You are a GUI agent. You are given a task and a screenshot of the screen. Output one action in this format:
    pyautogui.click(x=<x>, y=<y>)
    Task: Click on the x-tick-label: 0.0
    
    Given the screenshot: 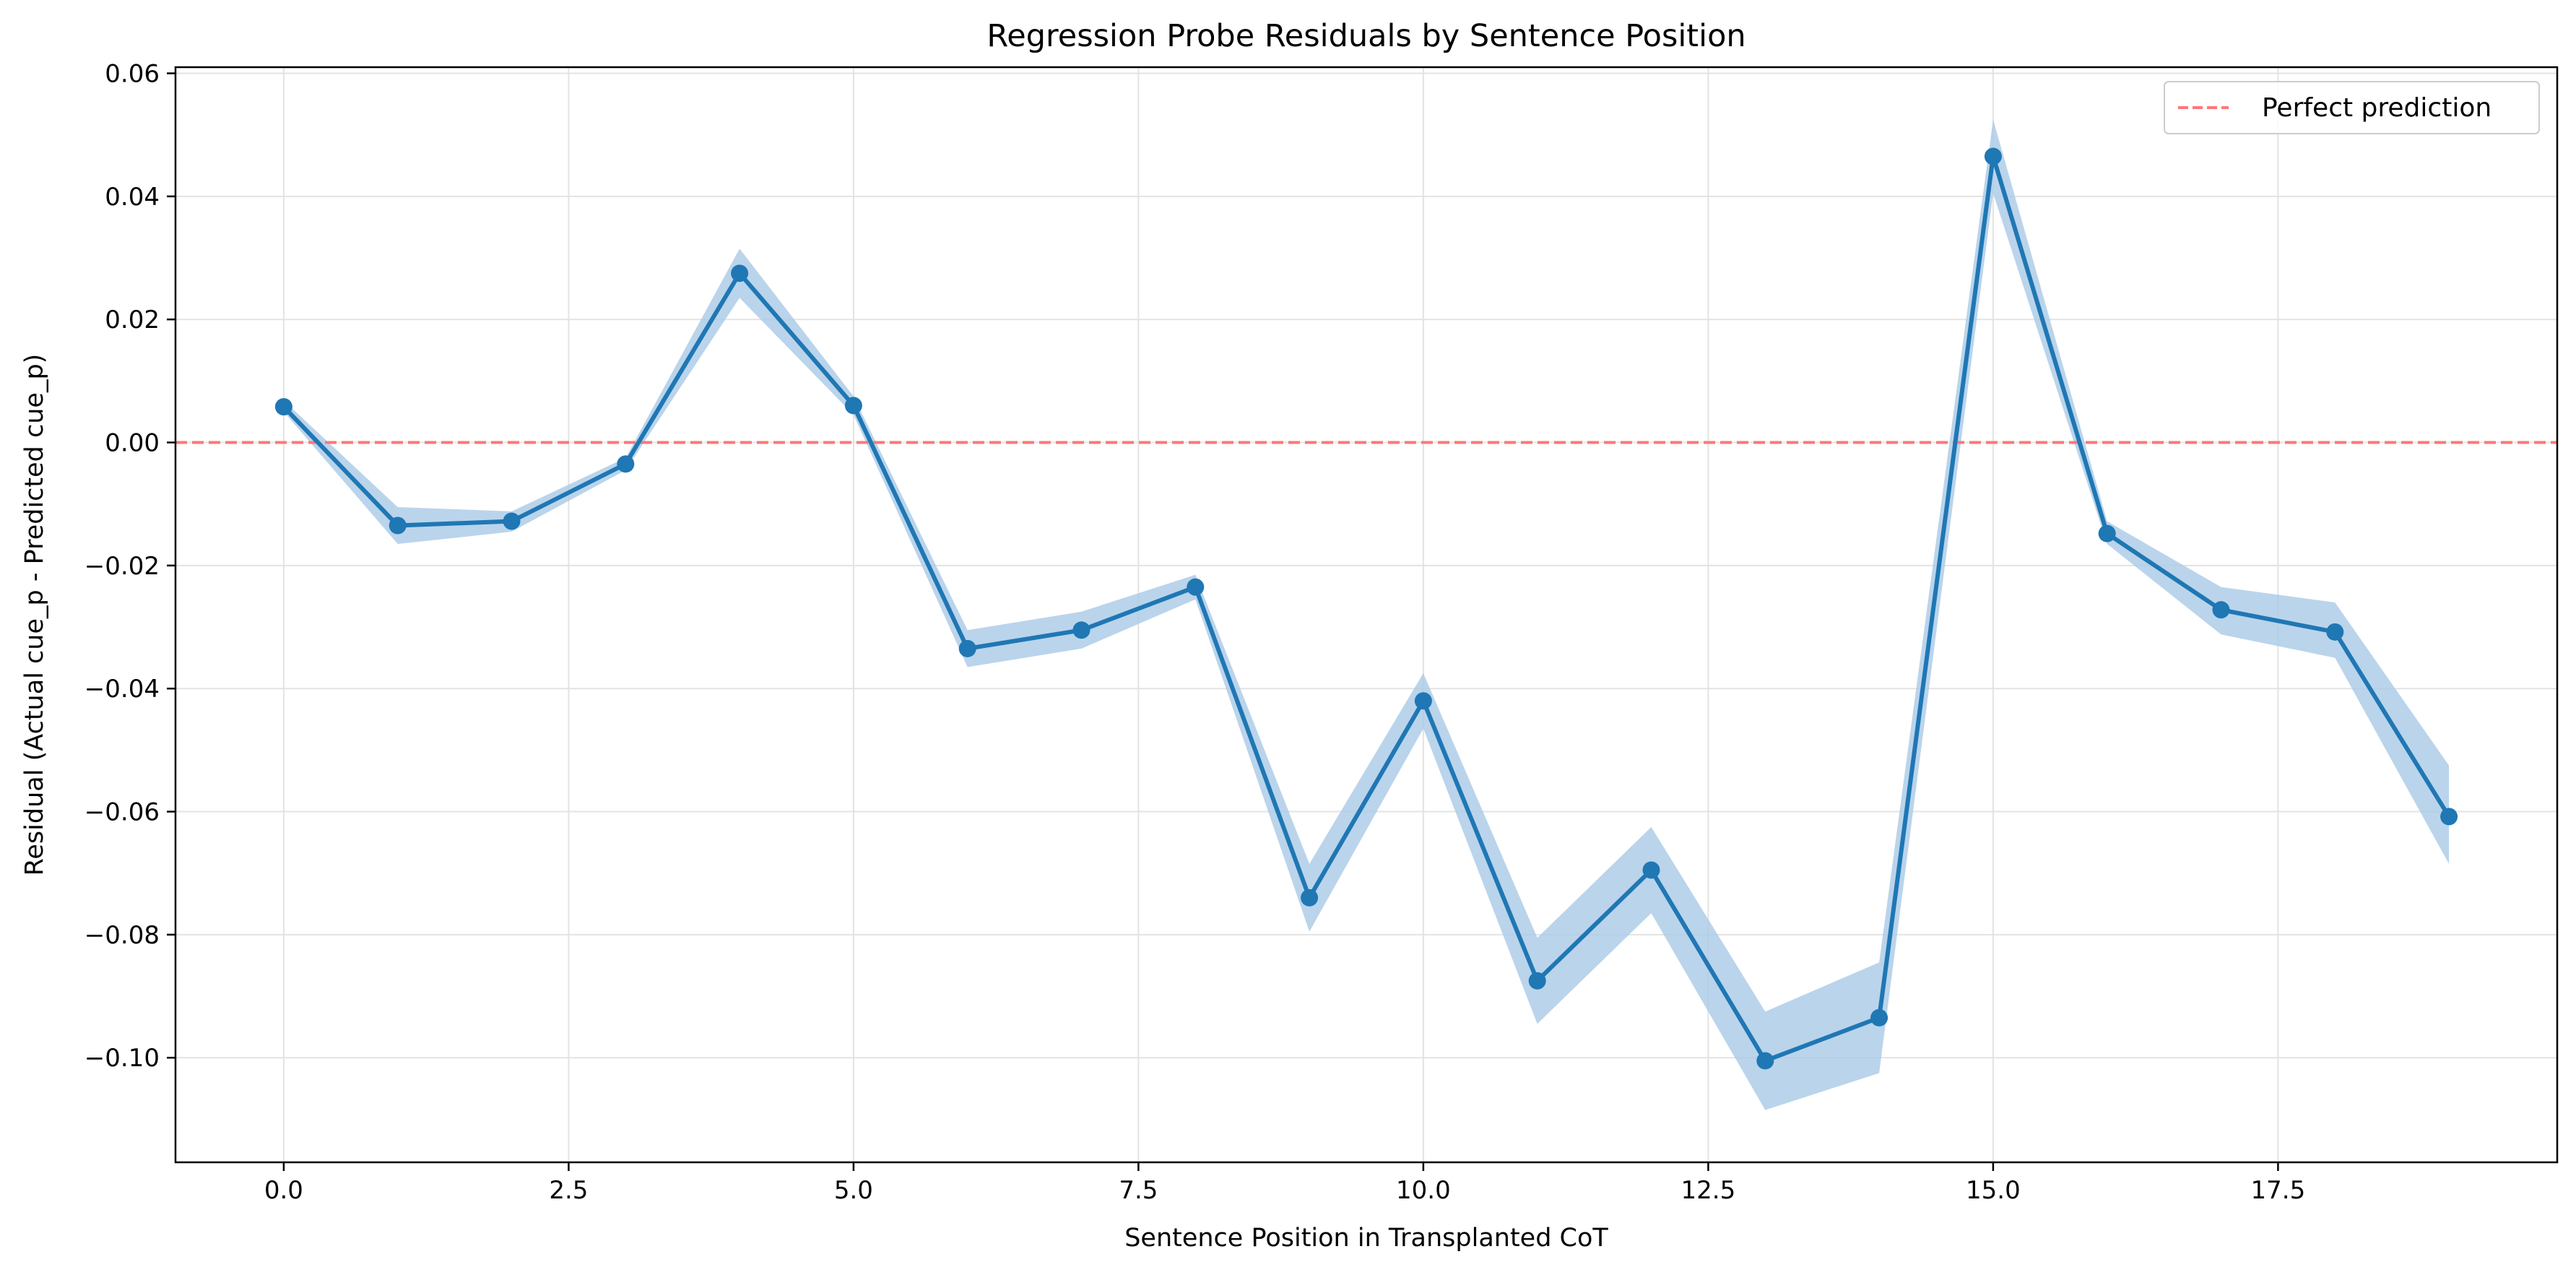 What is the action you would take?
    pyautogui.click(x=283, y=1190)
    